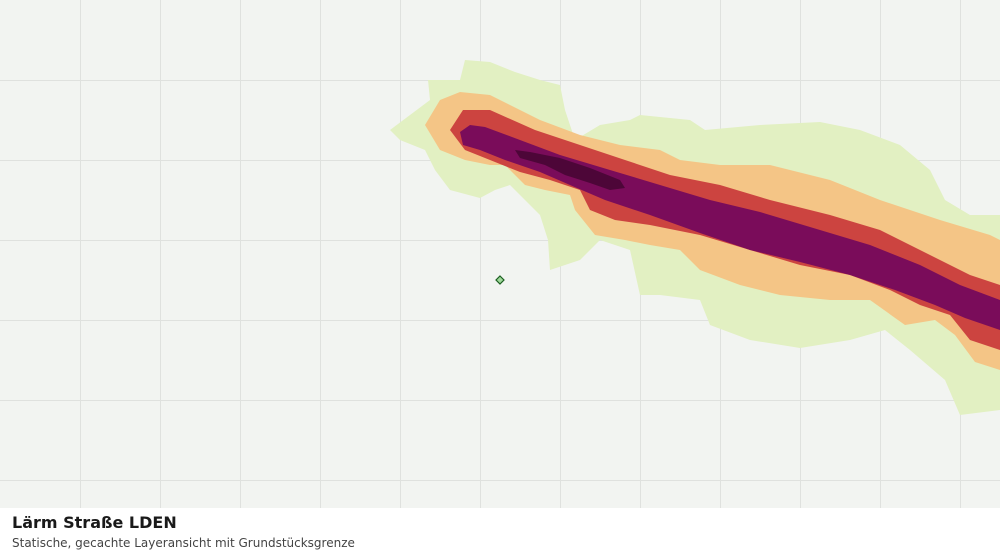 The height and width of the screenshot is (560, 1000). I want to click on parcel-marker, so click(500, 280).